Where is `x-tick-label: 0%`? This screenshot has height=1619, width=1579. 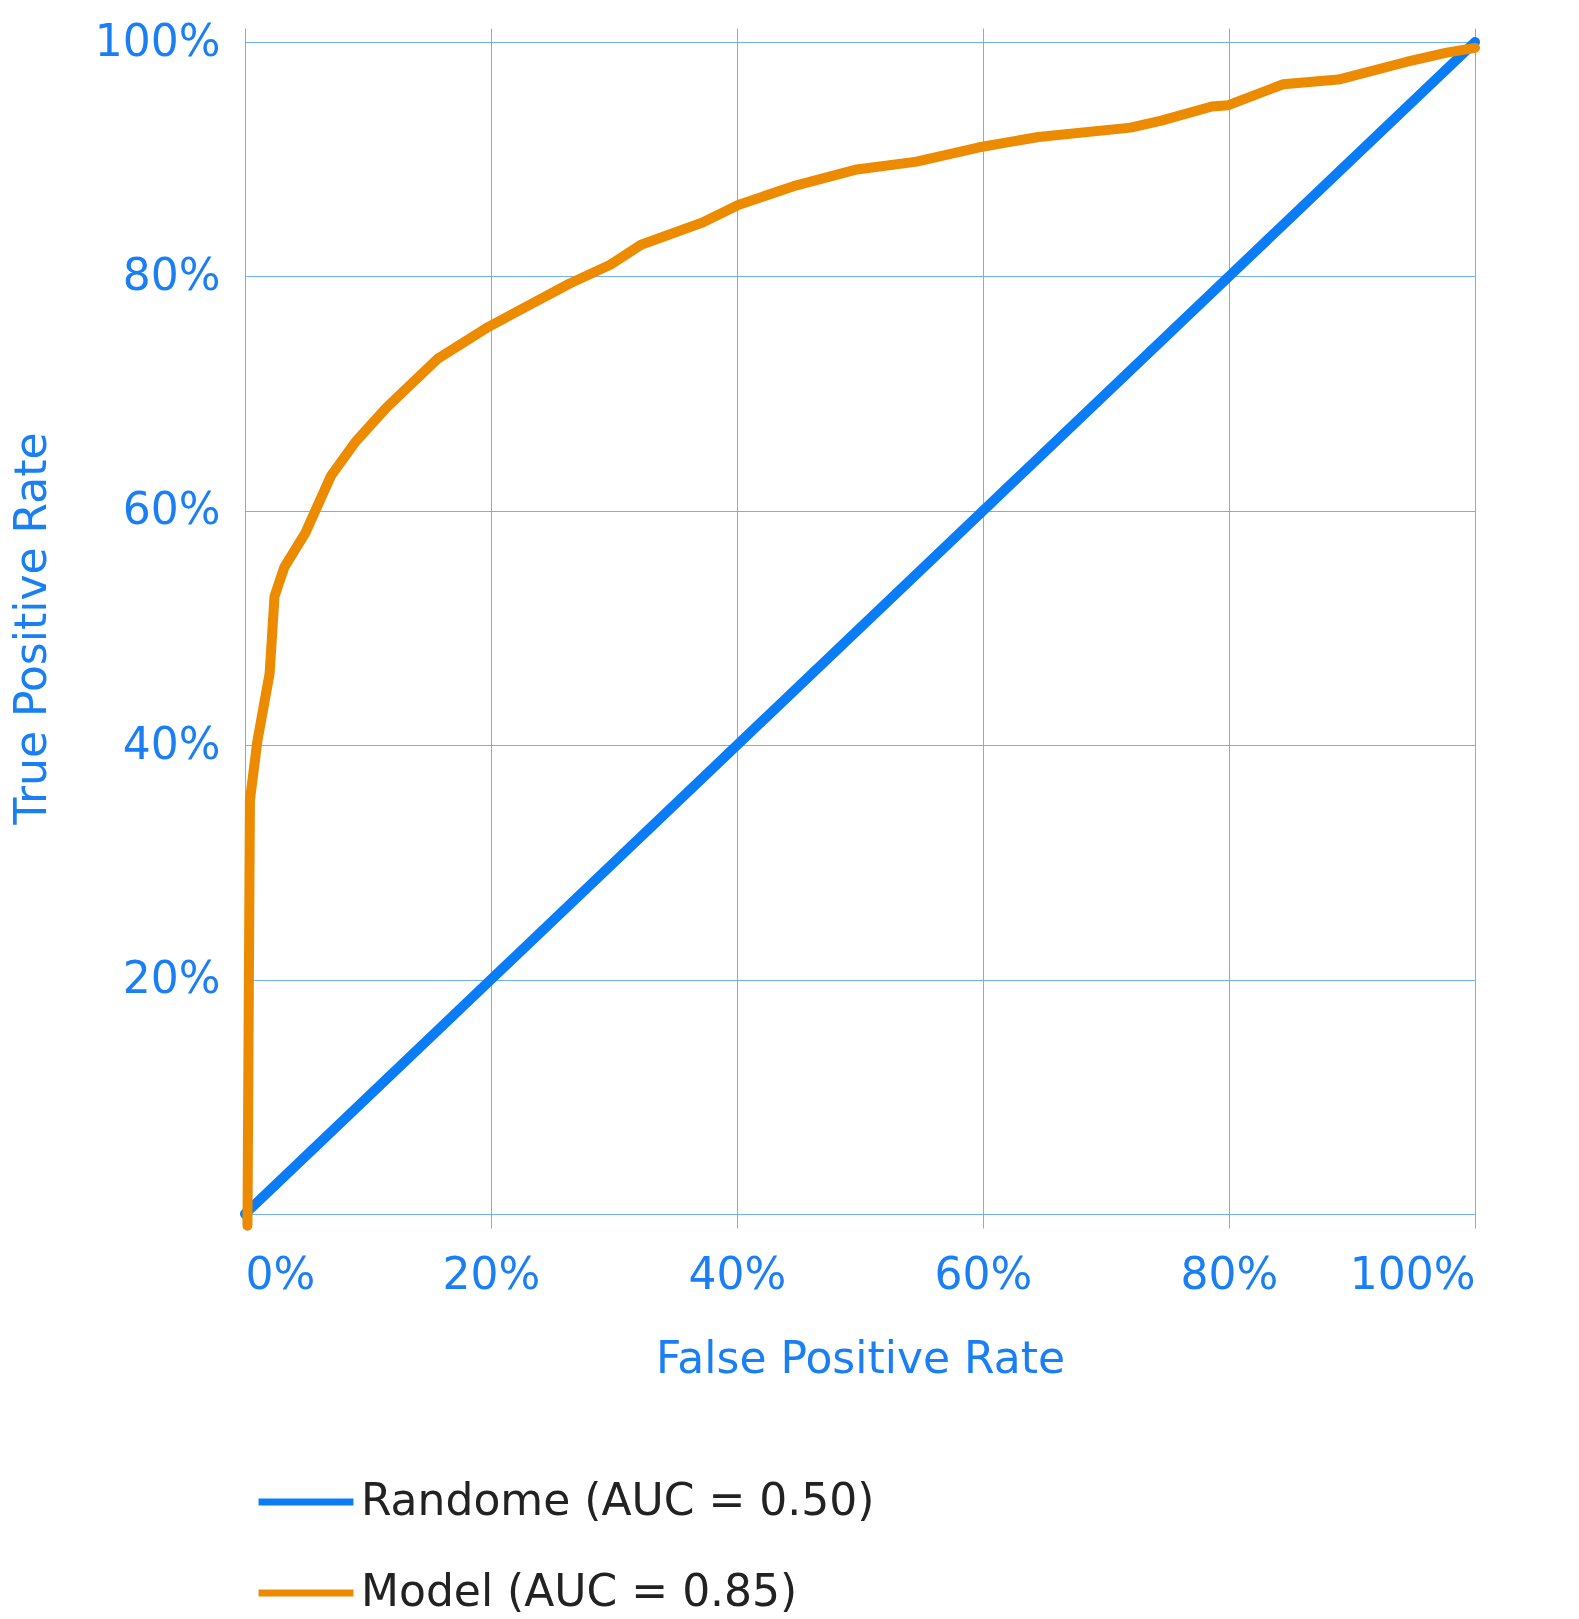 x-tick-label: 0% is located at coordinates (280, 1273).